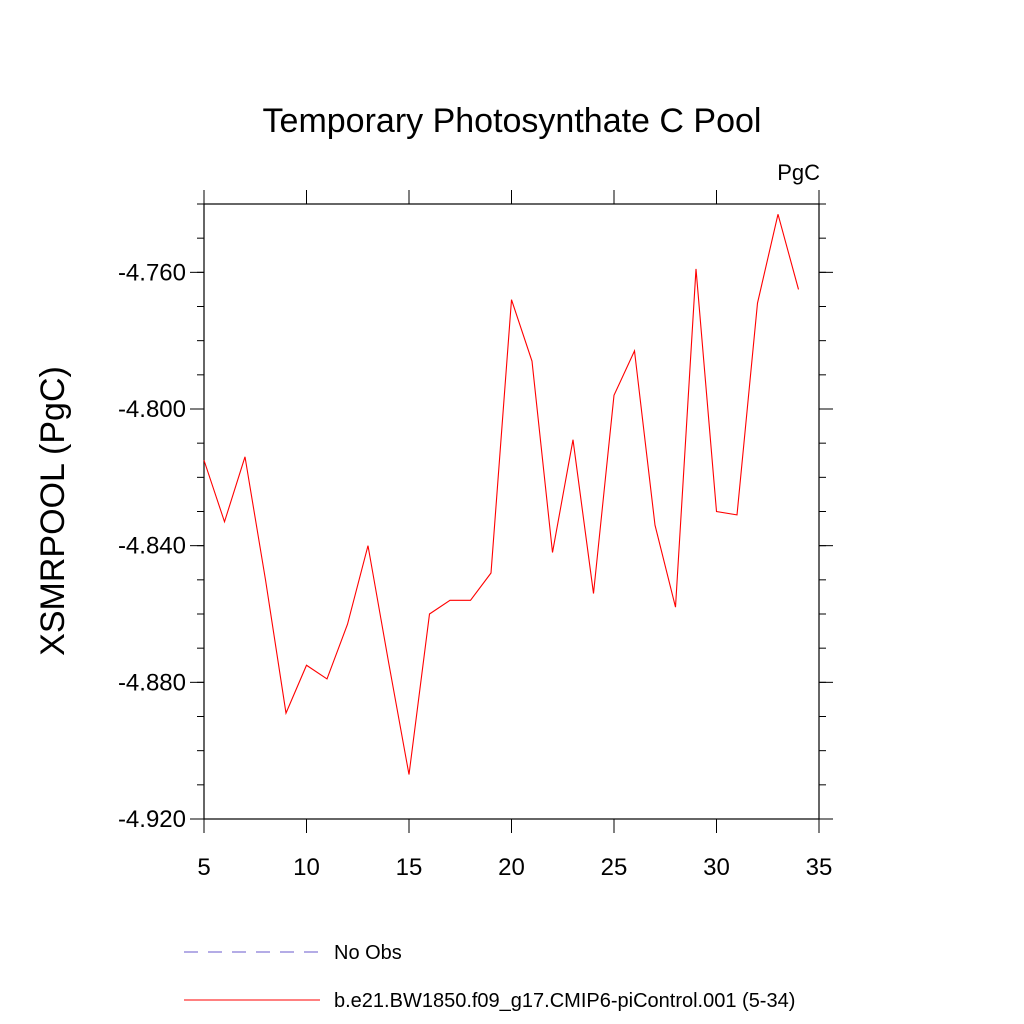 The height and width of the screenshot is (1024, 1024). Describe the element at coordinates (152, 409) in the screenshot. I see `y-tick-label: -4.800` at that location.